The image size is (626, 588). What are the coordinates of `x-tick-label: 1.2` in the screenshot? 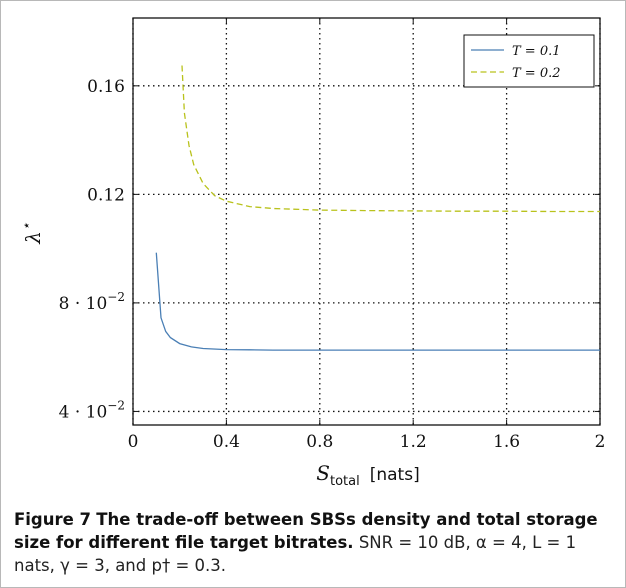 It's located at (413, 442).